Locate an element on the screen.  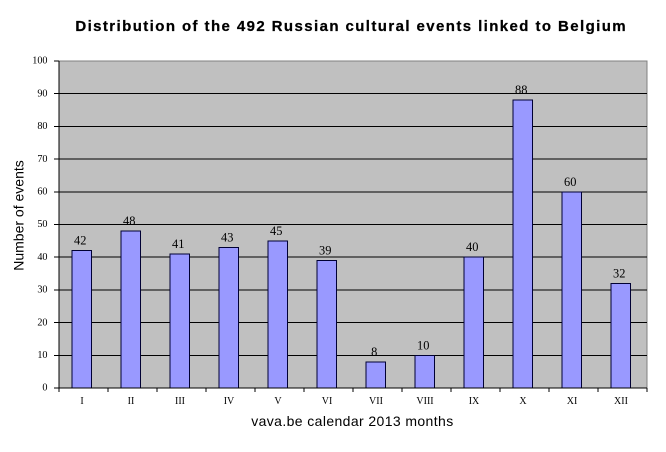
svg-text: VII is located at coordinates (376, 401).